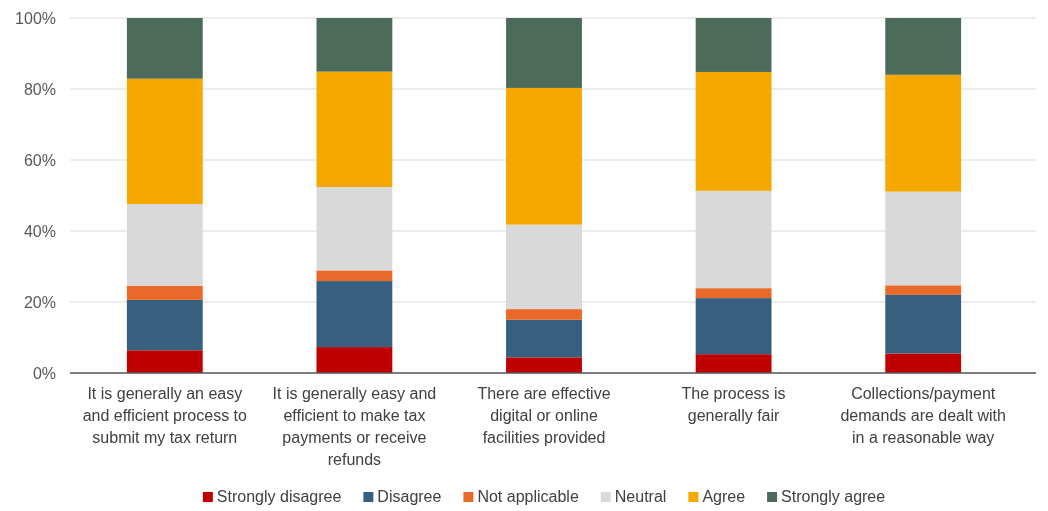 The image size is (1048, 511). I want to click on legend-label: Disagree, so click(409, 496).